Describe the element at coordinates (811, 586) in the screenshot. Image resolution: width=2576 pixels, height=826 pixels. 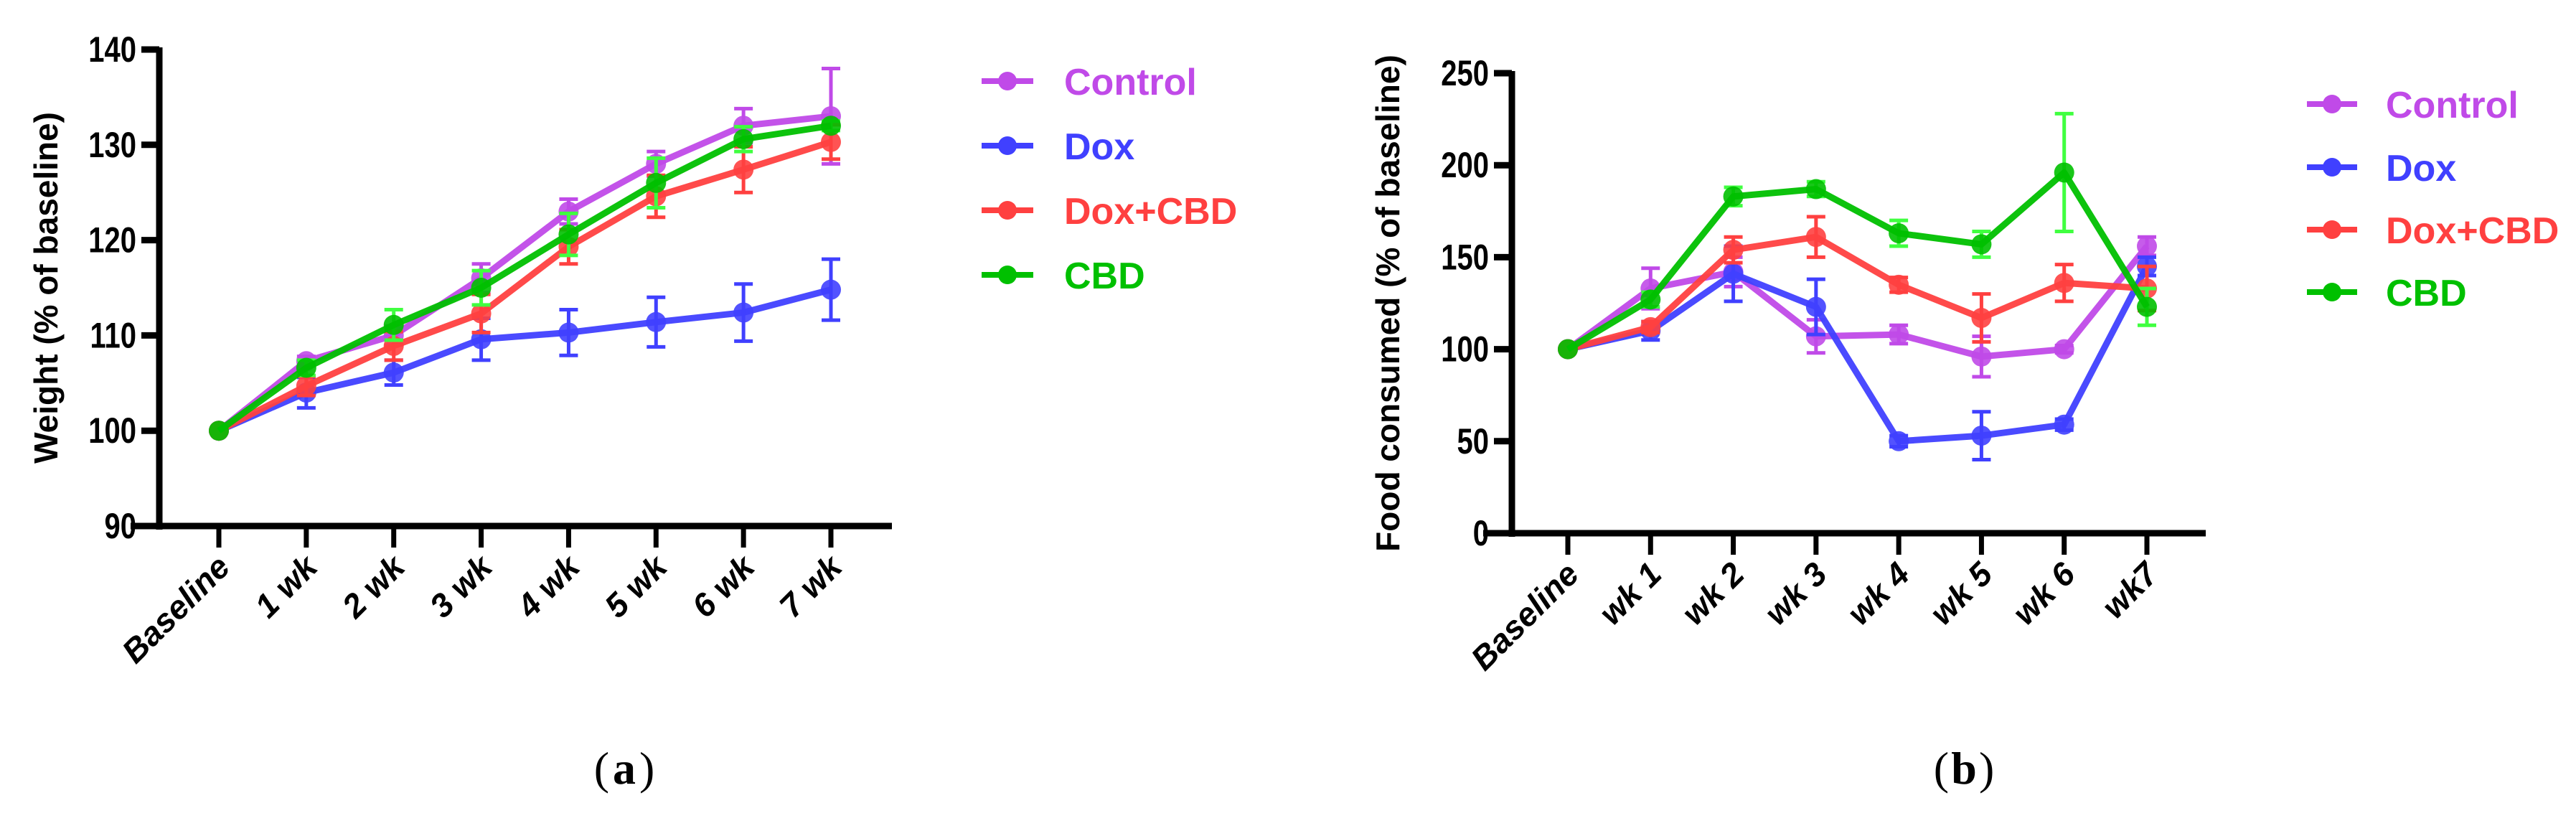
I see `x-tick-label: 7 wk` at that location.